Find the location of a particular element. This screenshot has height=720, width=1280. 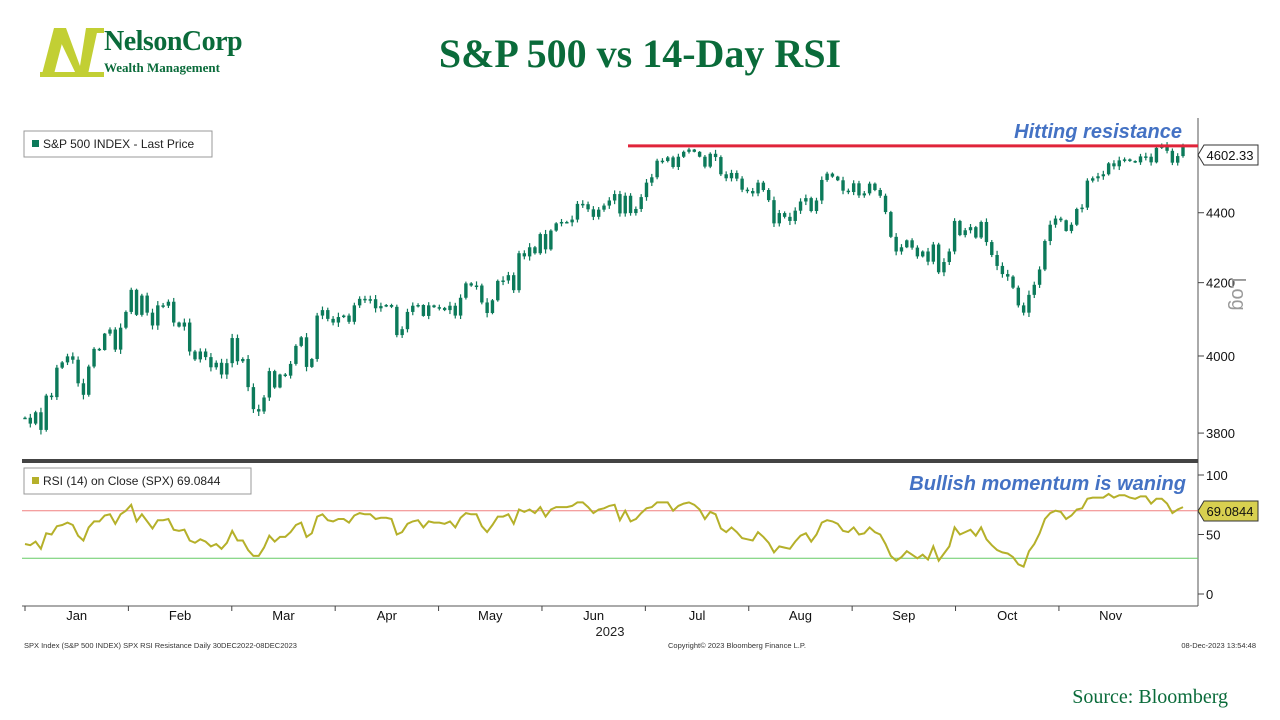

x-axis: Jan Feb Mar Apr May Jun Jul Aug Sep Oct Nov is located at coordinates (573, 614).